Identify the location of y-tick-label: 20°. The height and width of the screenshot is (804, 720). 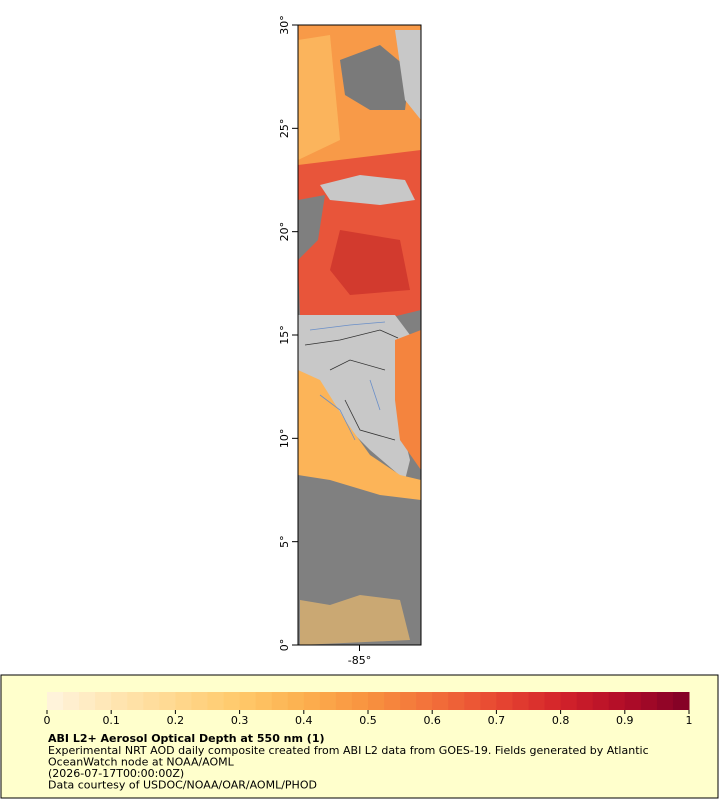
(284, 232).